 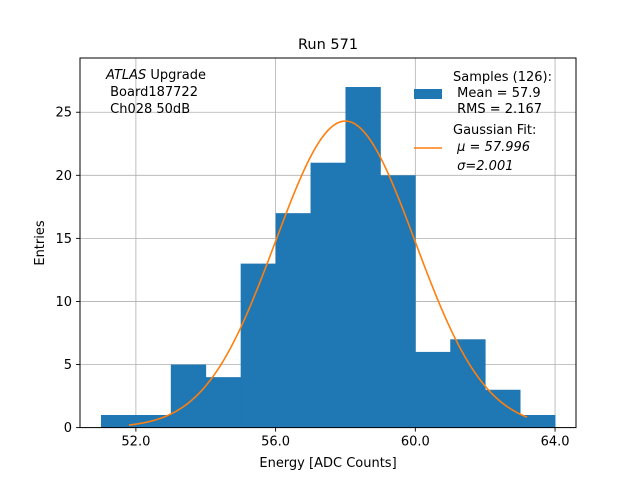 I want to click on y-tick-label: 10, so click(x=63, y=302).